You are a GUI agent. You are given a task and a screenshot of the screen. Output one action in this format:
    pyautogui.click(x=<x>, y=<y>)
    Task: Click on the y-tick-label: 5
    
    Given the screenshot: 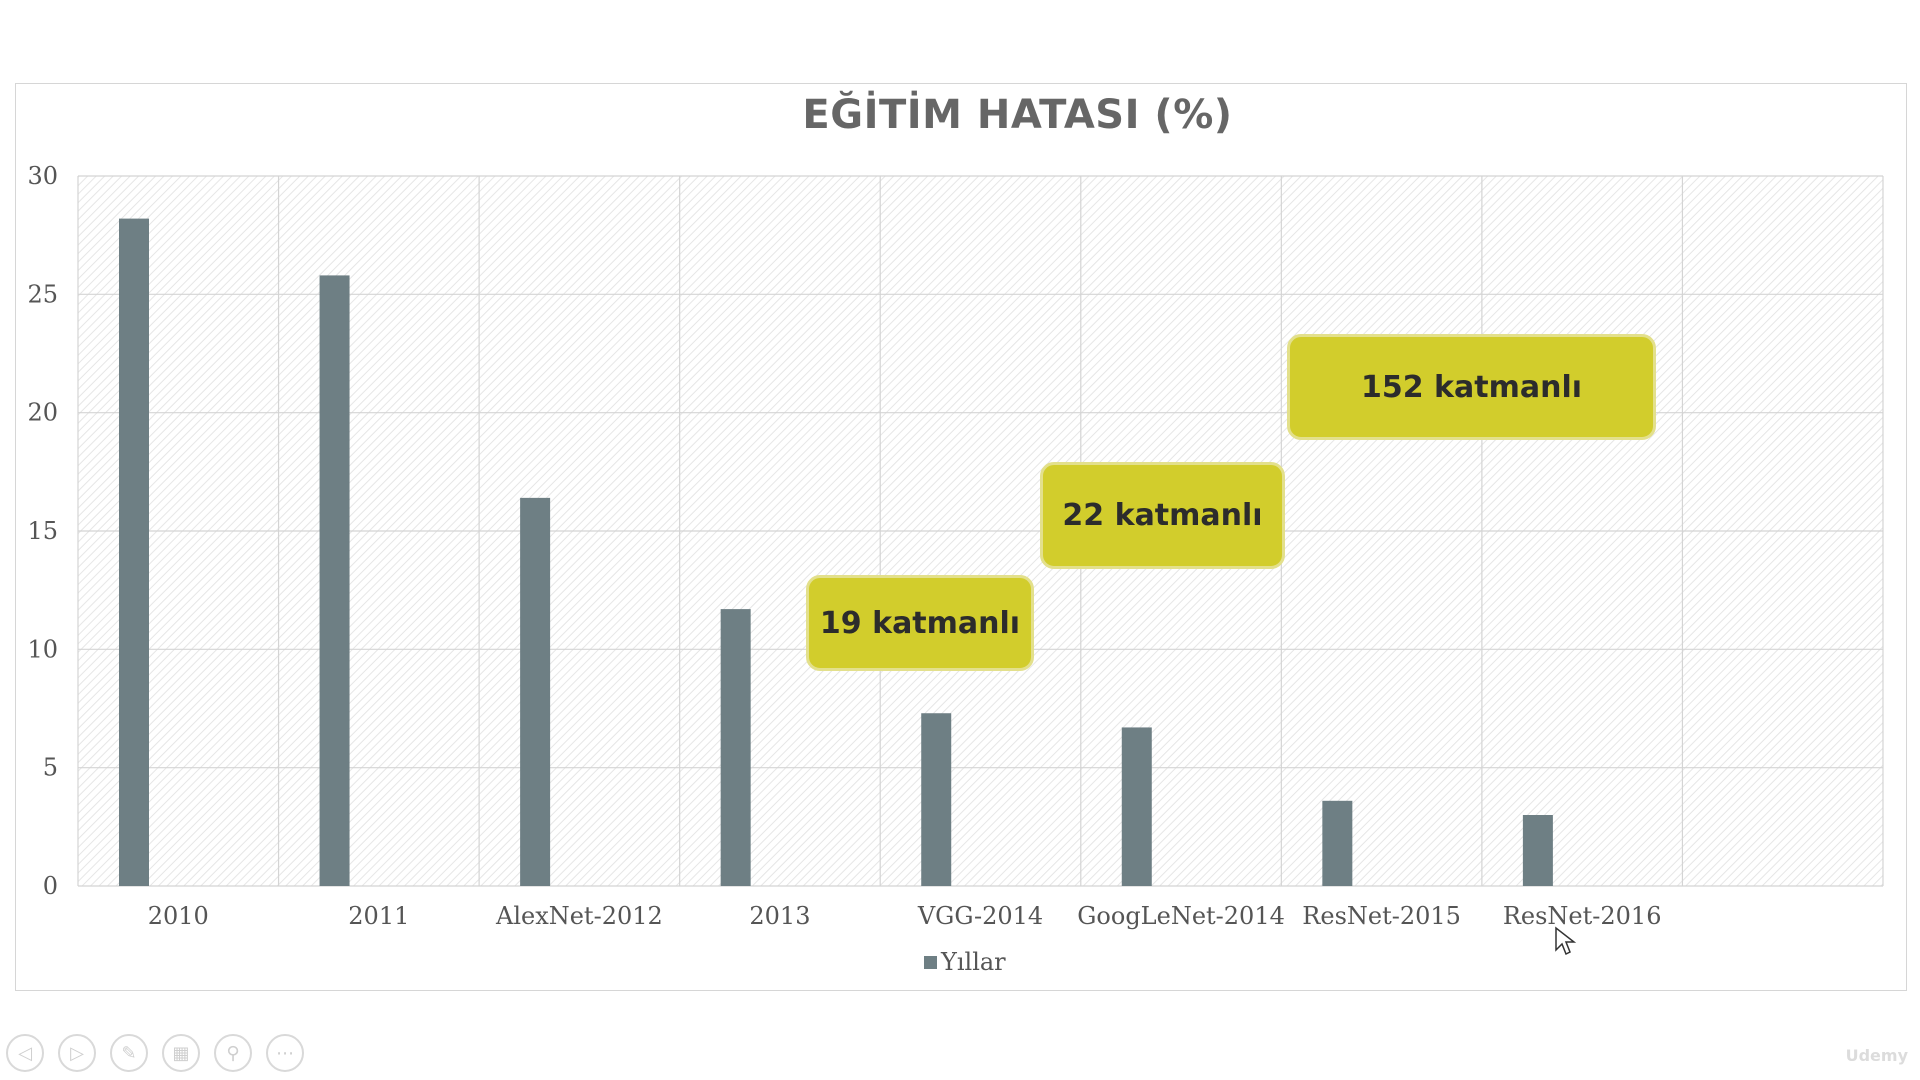 What is the action you would take?
    pyautogui.click(x=50, y=768)
    